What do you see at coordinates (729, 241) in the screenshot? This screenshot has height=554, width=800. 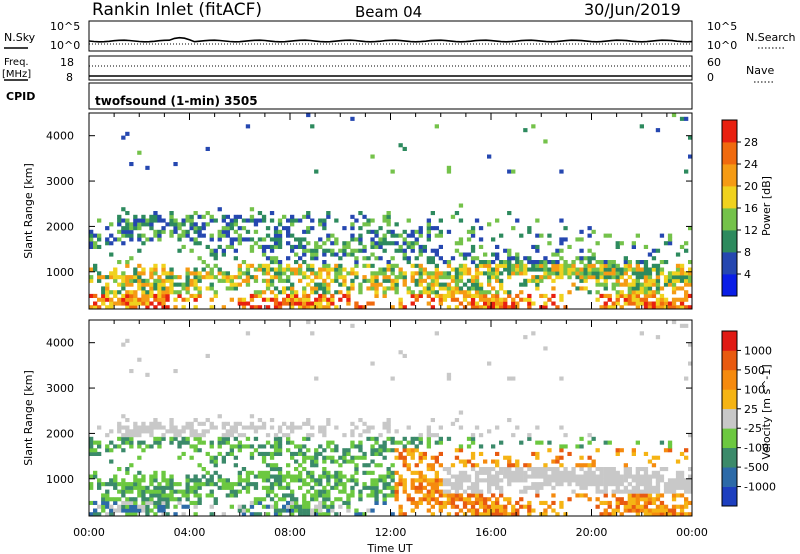 I see `colorbar-swatch` at bounding box center [729, 241].